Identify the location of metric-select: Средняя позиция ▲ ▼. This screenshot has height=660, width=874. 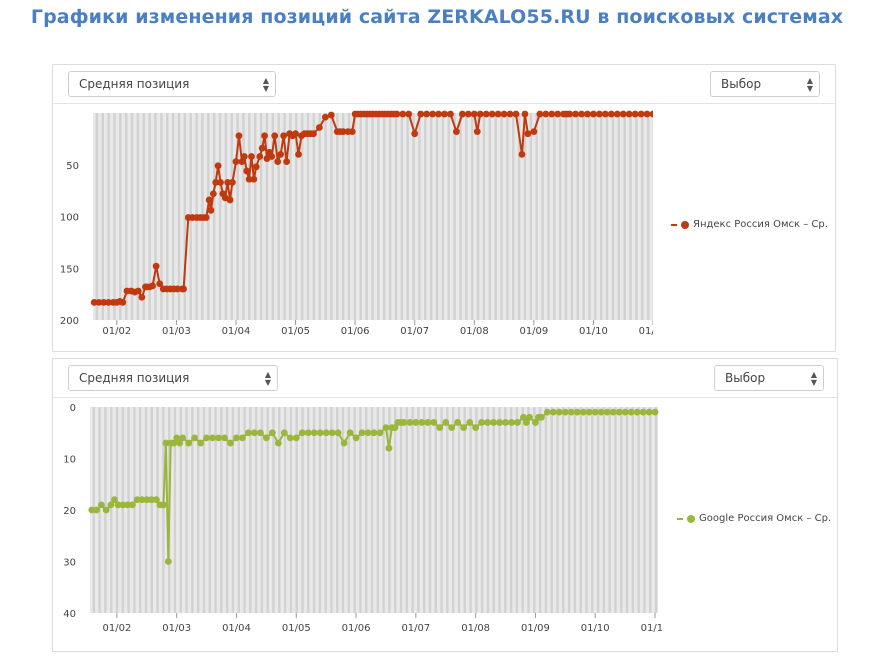
(173, 378).